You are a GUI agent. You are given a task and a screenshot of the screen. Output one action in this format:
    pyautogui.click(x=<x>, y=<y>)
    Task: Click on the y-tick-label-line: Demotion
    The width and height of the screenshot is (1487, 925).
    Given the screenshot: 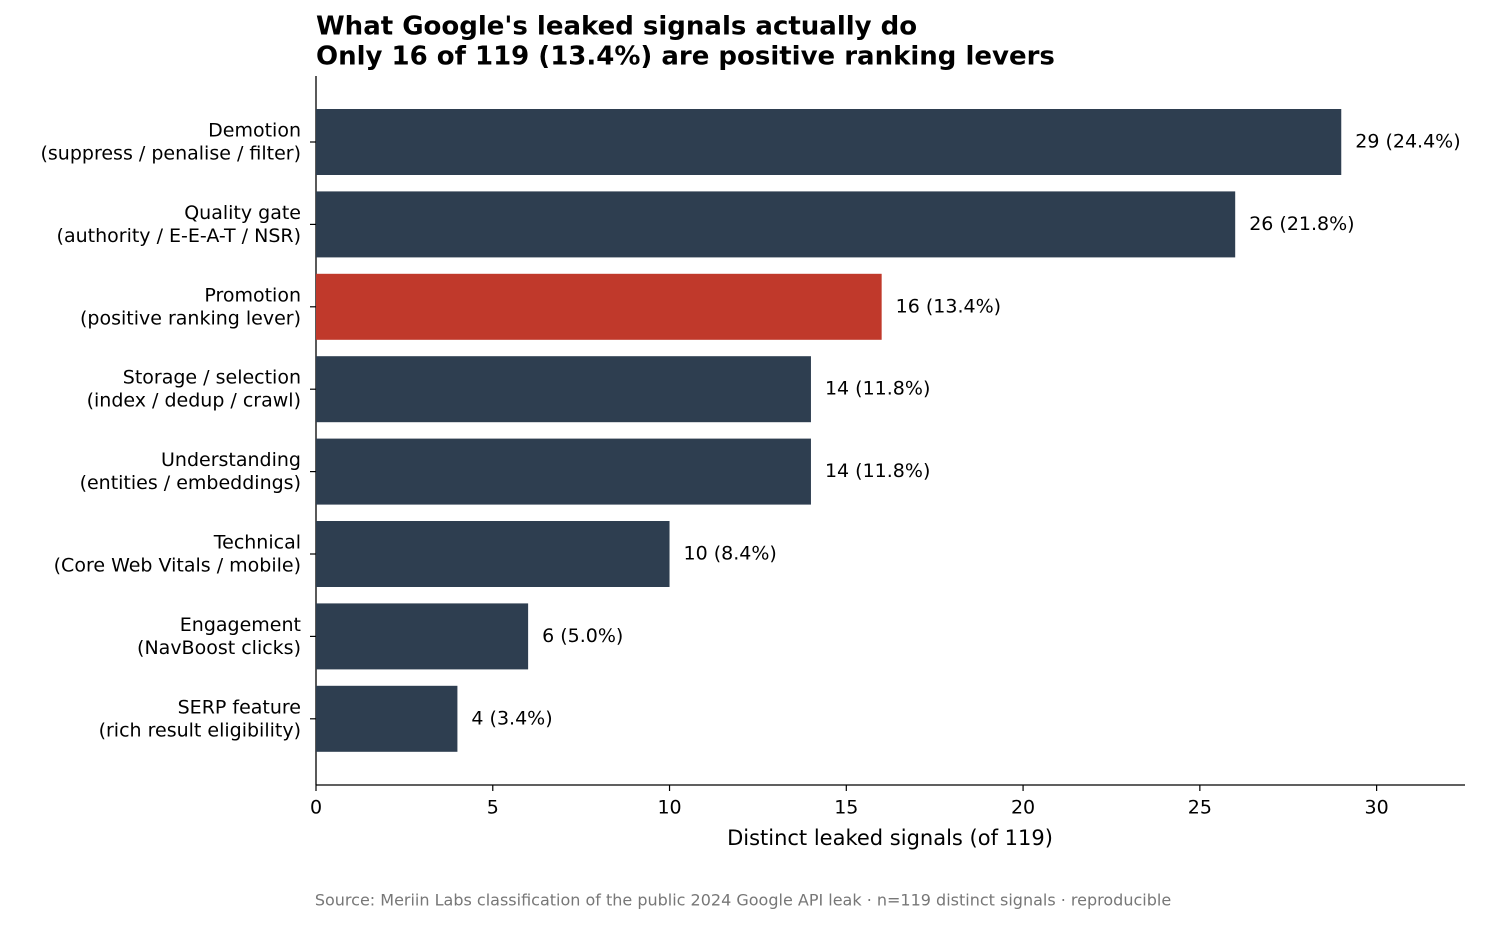 What is the action you would take?
    pyautogui.click(x=254, y=130)
    